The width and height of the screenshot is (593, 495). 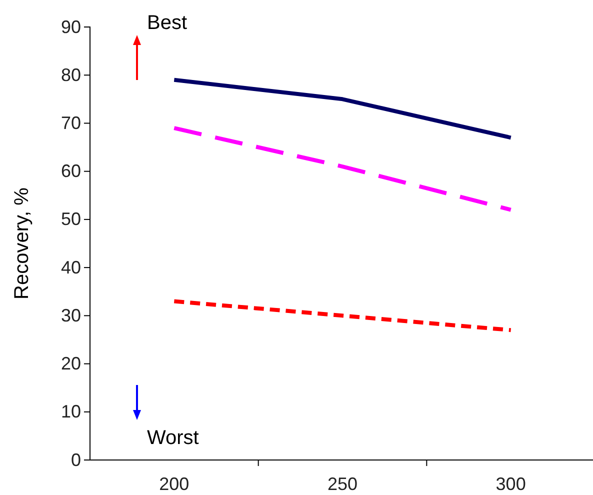 What do you see at coordinates (70, 315) in the screenshot?
I see `y-tick-label: 30` at bounding box center [70, 315].